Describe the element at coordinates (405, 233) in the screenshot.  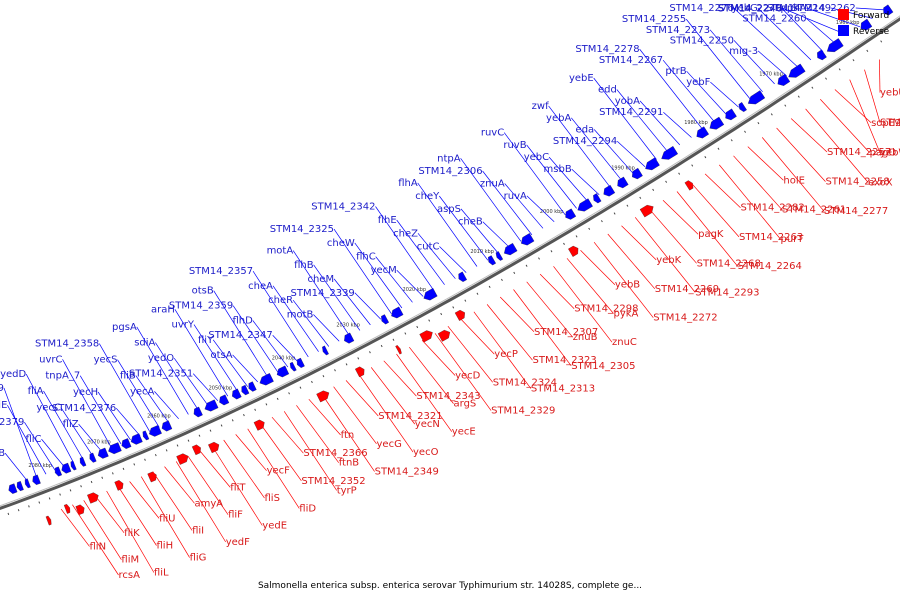
I see `gene-label: cheZ` at that location.